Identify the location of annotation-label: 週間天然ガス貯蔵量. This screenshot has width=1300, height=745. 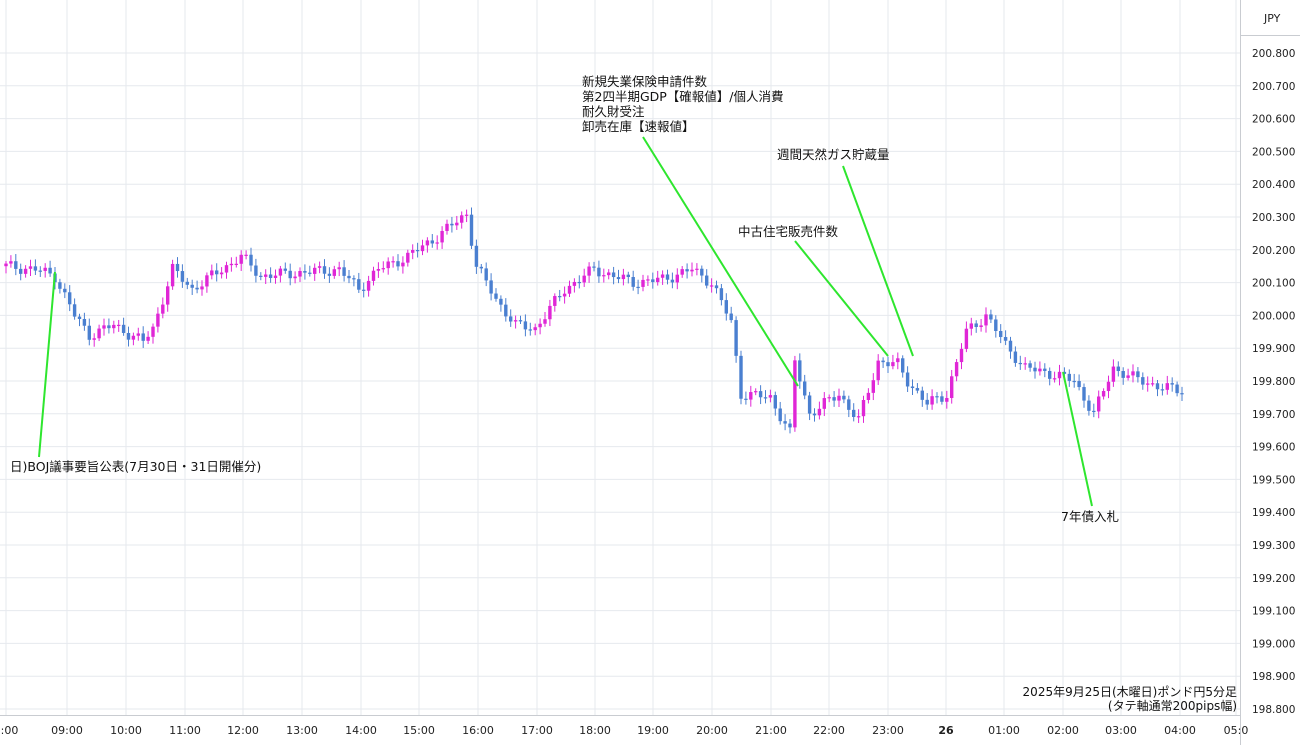
(833, 154).